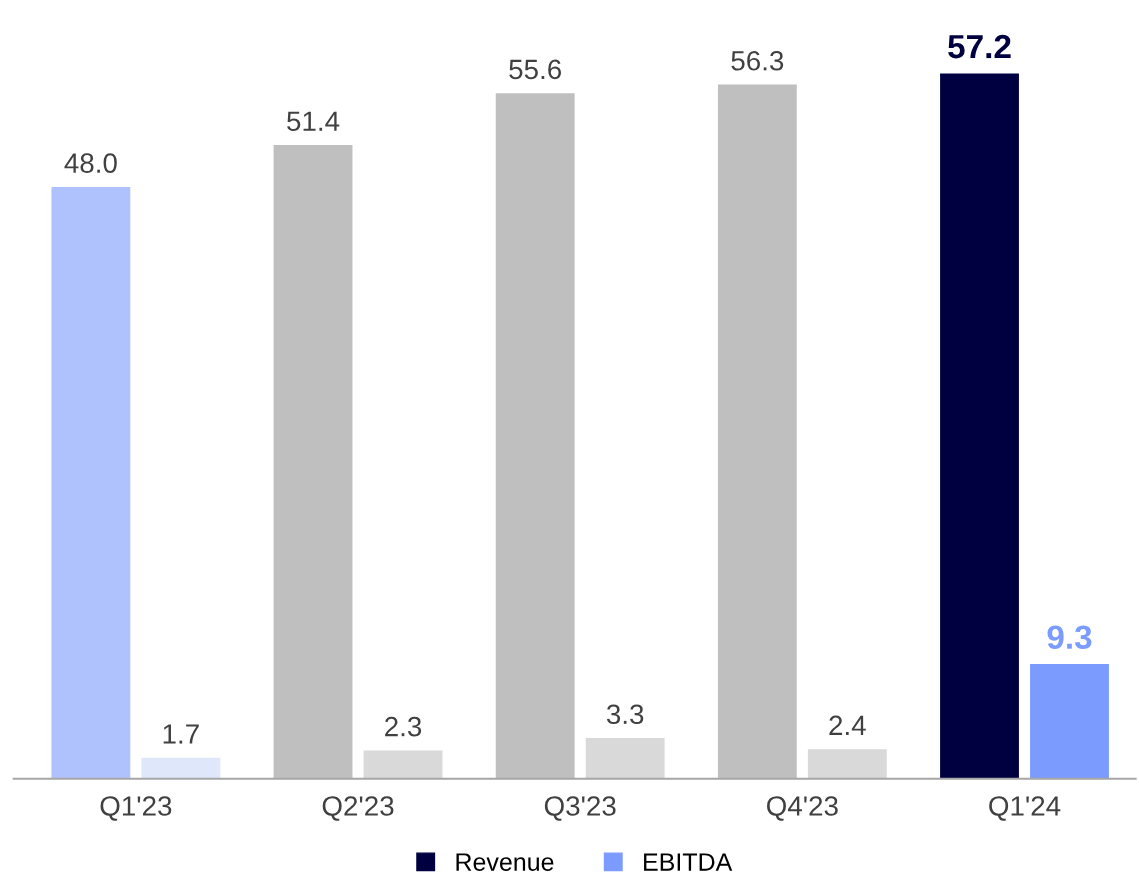 The image size is (1139, 890). I want to click on data-label: 1.7, so click(181, 734).